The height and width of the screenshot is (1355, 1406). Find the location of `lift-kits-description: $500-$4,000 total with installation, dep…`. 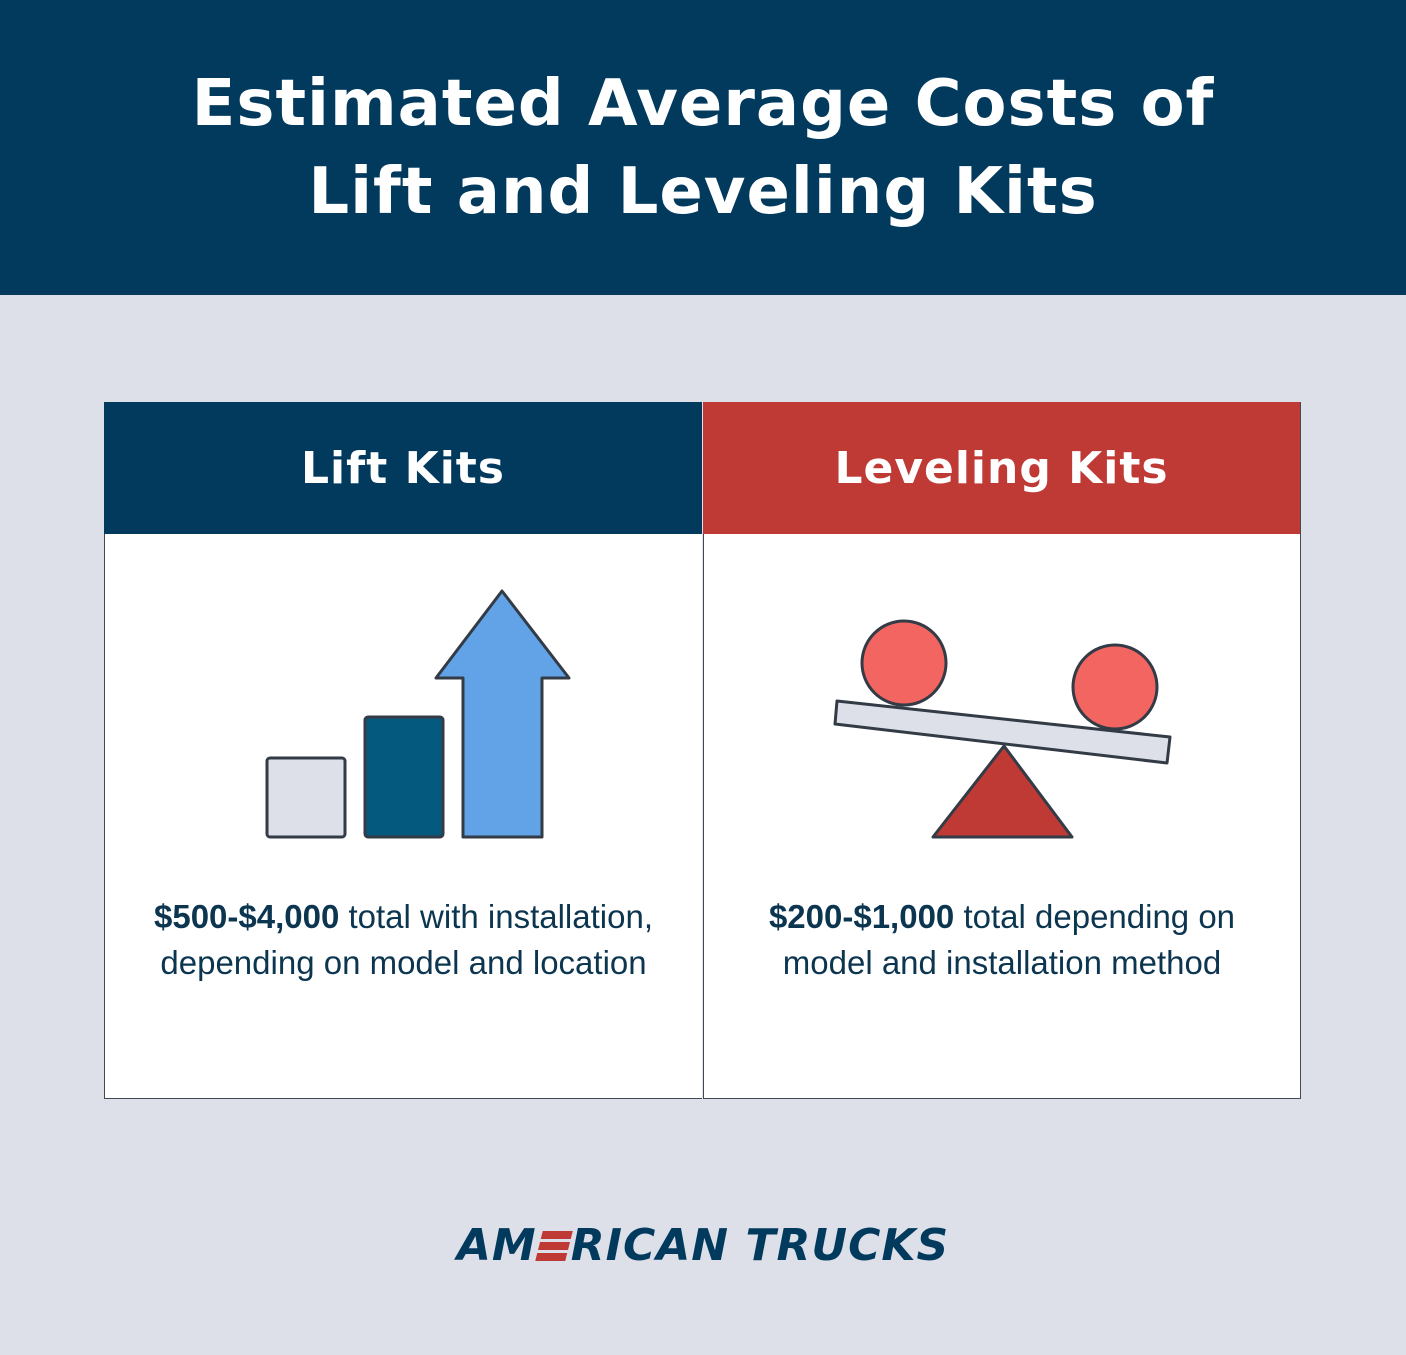

lift-kits-description: $500-$4,000 total with installation, dep… is located at coordinates (403, 940).